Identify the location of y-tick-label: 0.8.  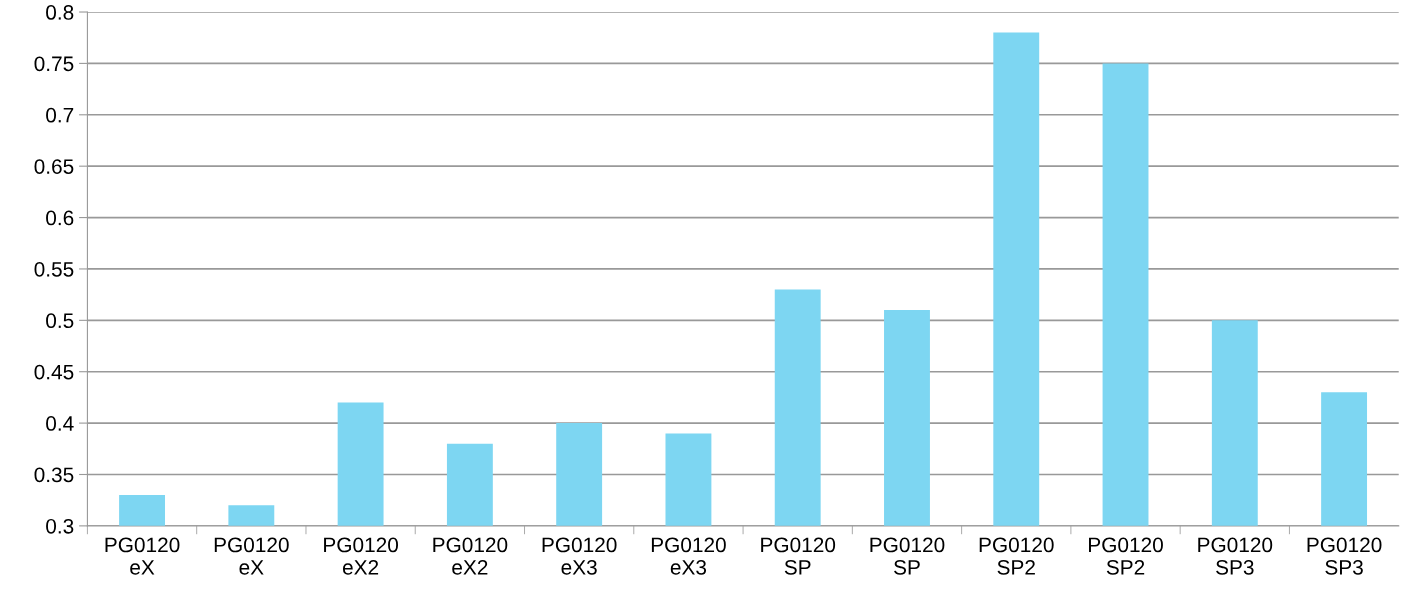
(60, 12).